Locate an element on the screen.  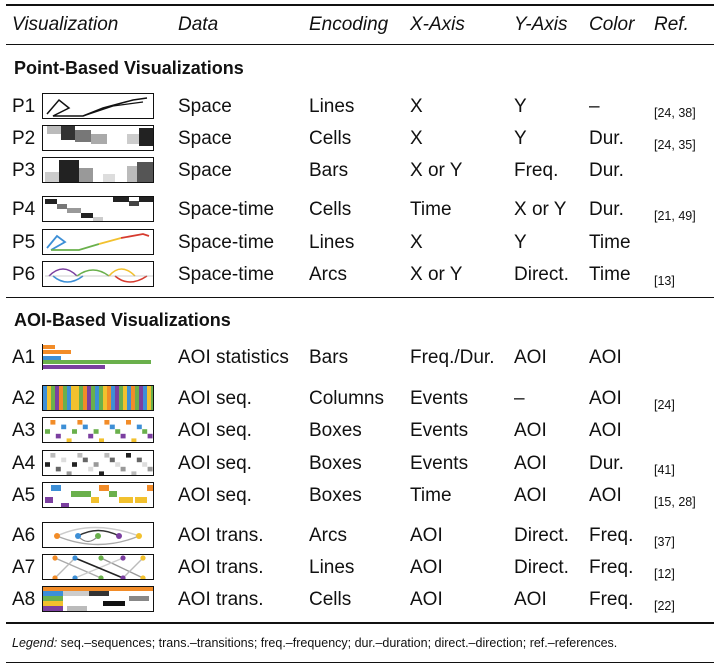
cell-encoding: Boxes is located at coordinates (335, 463).